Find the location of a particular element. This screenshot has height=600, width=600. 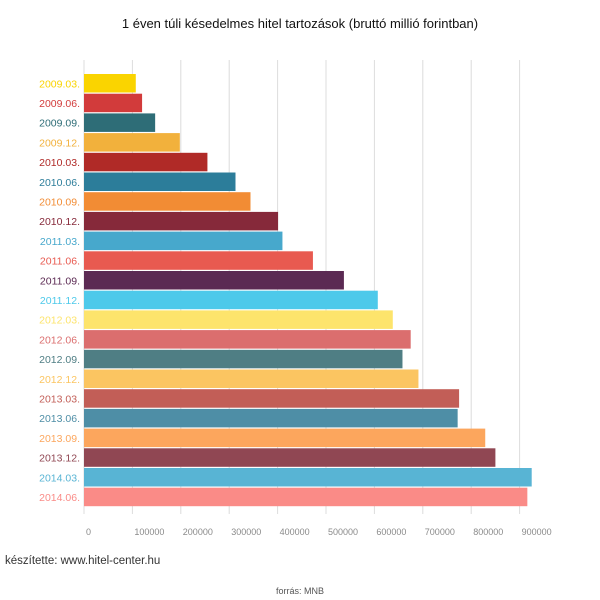

category-label: 2009.03. is located at coordinates (59, 84).